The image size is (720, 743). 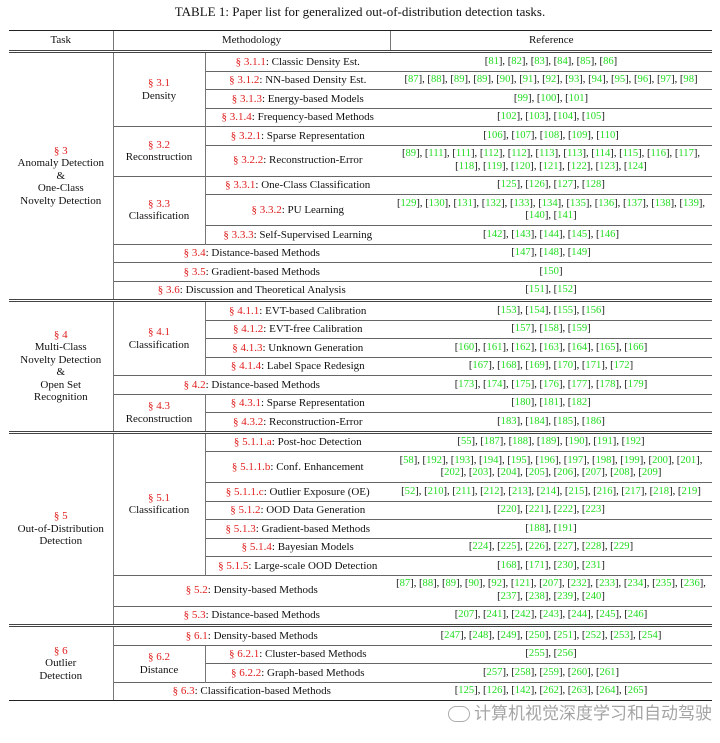 What do you see at coordinates (579, 402) in the screenshot?
I see `reference-link: 182` at bounding box center [579, 402].